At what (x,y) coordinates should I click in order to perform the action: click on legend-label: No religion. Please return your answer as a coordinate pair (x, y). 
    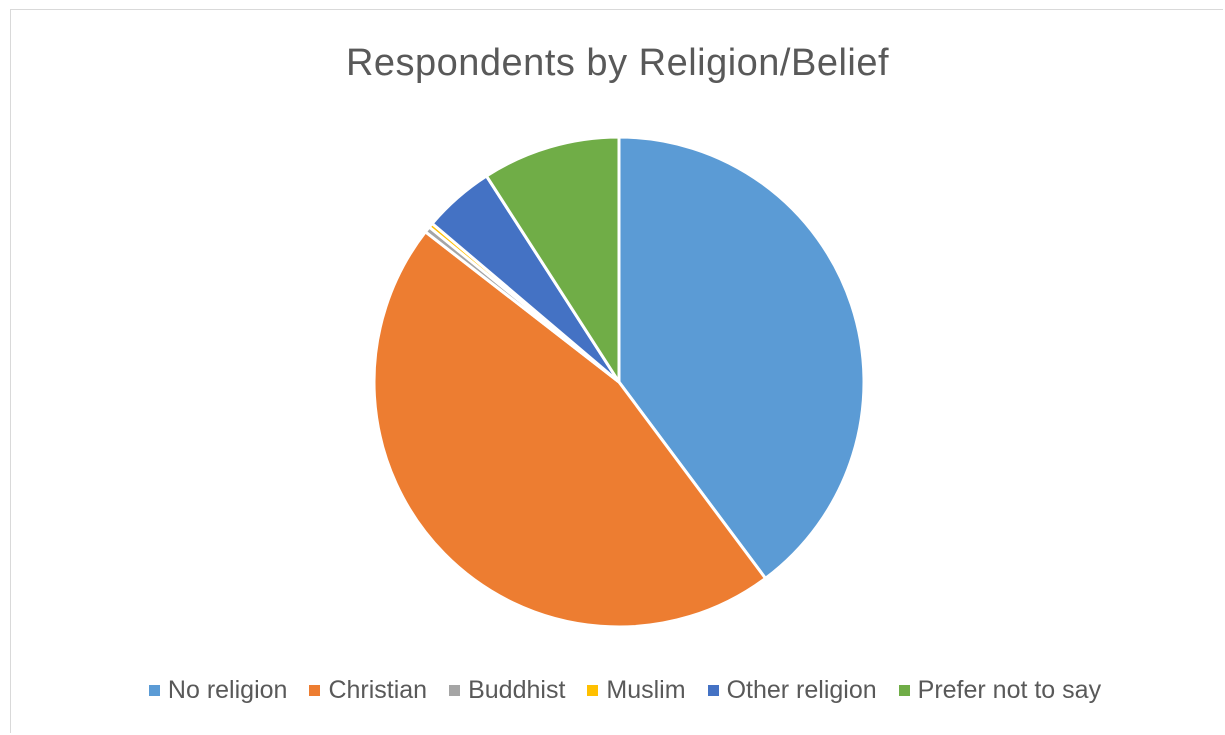
    Looking at the image, I should click on (227, 690).